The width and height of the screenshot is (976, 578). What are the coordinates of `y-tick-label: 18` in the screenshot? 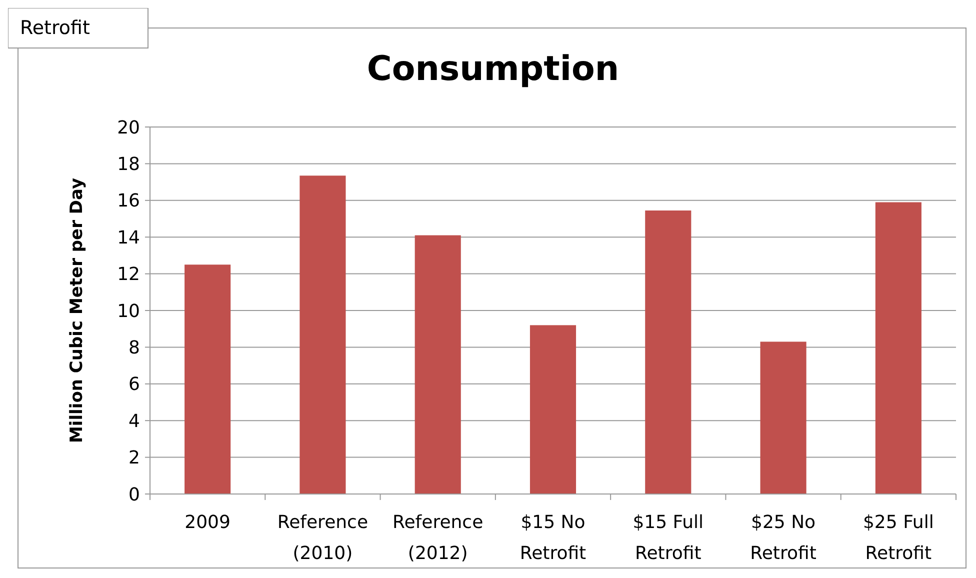 It's located at (128, 164).